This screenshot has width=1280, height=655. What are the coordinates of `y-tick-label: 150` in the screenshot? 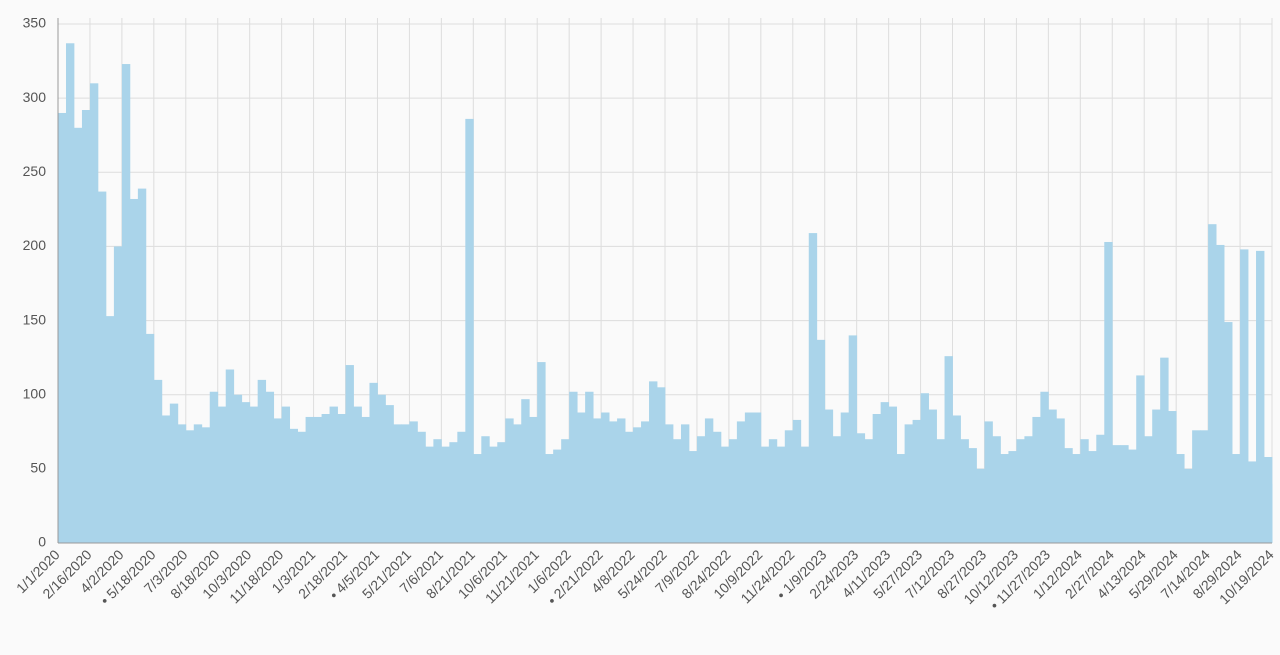 It's located at (35, 319).